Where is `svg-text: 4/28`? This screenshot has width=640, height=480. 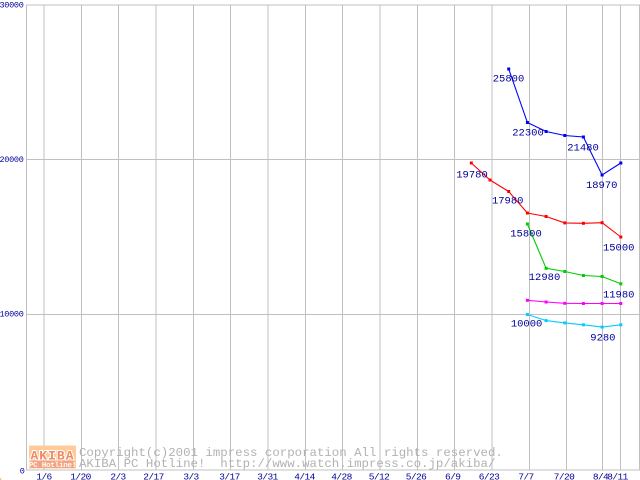
svg-text: 4/28 is located at coordinates (341, 476).